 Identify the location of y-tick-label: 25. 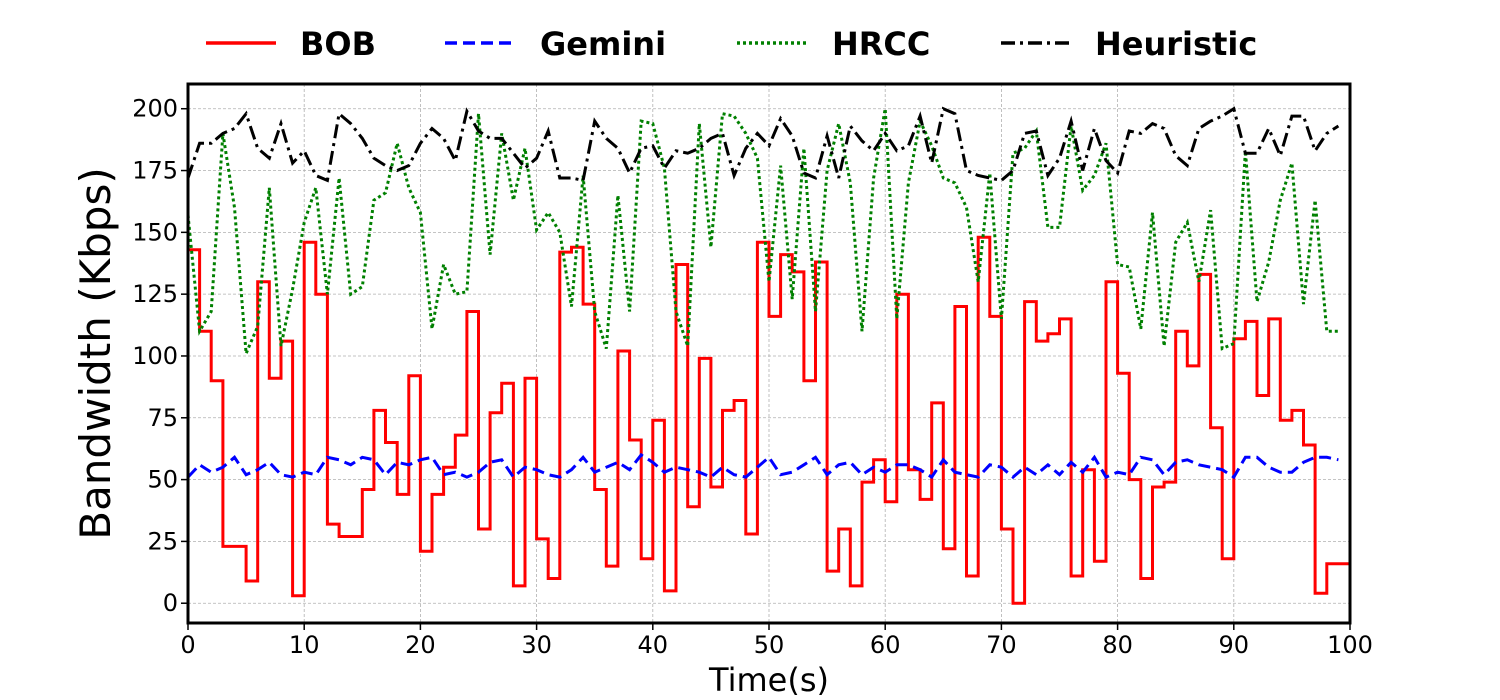
(162, 541).